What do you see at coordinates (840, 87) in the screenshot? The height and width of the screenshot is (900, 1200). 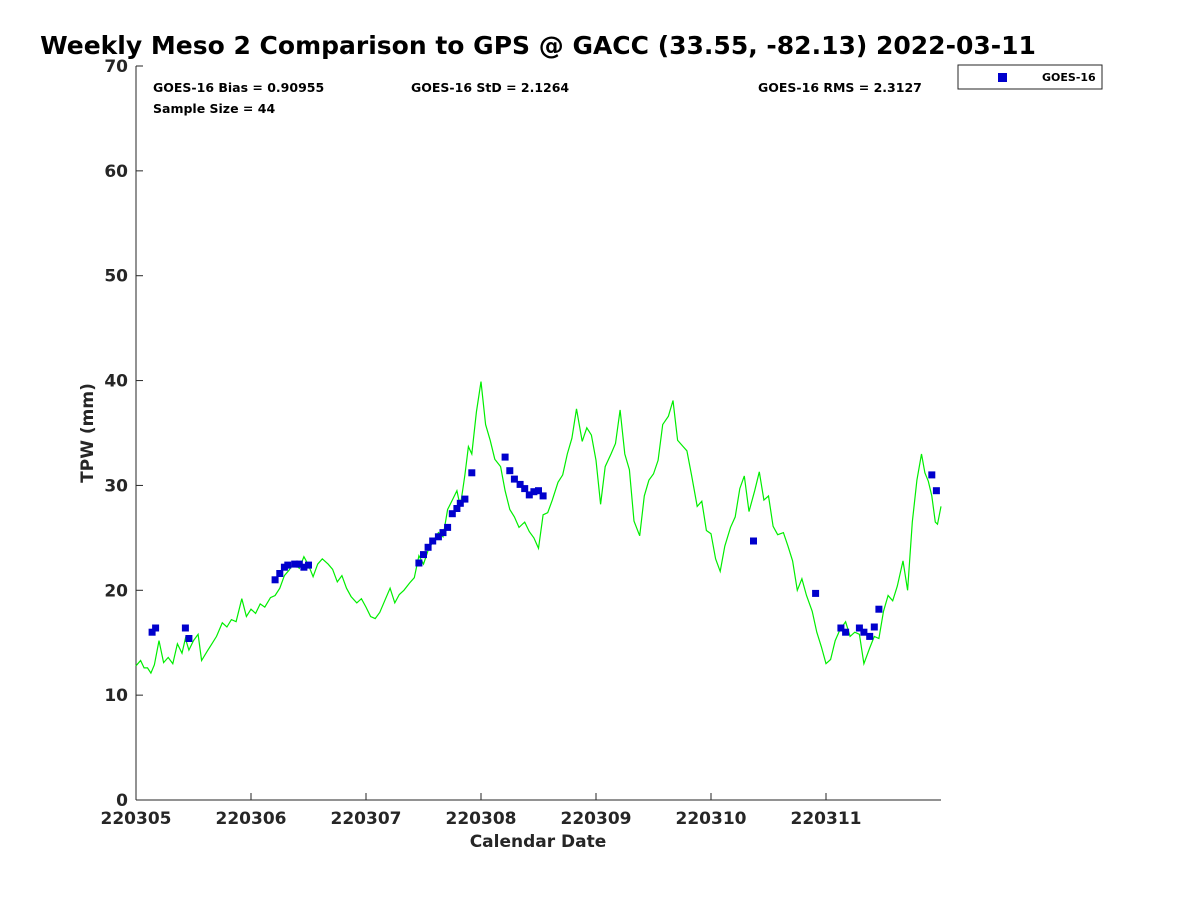 I see `rms-stat: GOES-16 RMS = 2.3127` at bounding box center [840, 87].